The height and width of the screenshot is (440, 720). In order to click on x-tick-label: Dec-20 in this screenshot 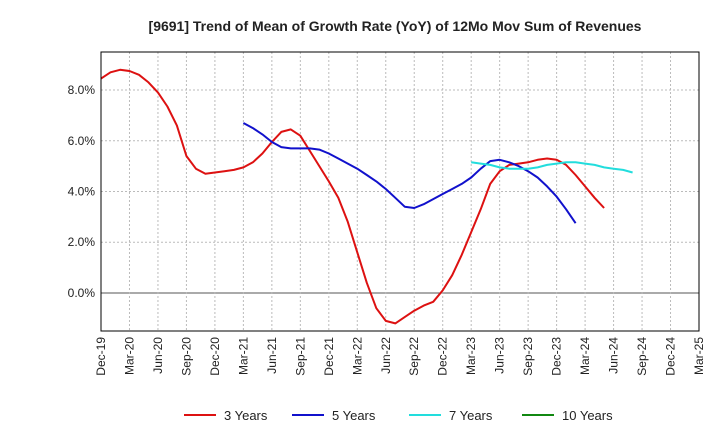, I will do `click(215, 356)`.